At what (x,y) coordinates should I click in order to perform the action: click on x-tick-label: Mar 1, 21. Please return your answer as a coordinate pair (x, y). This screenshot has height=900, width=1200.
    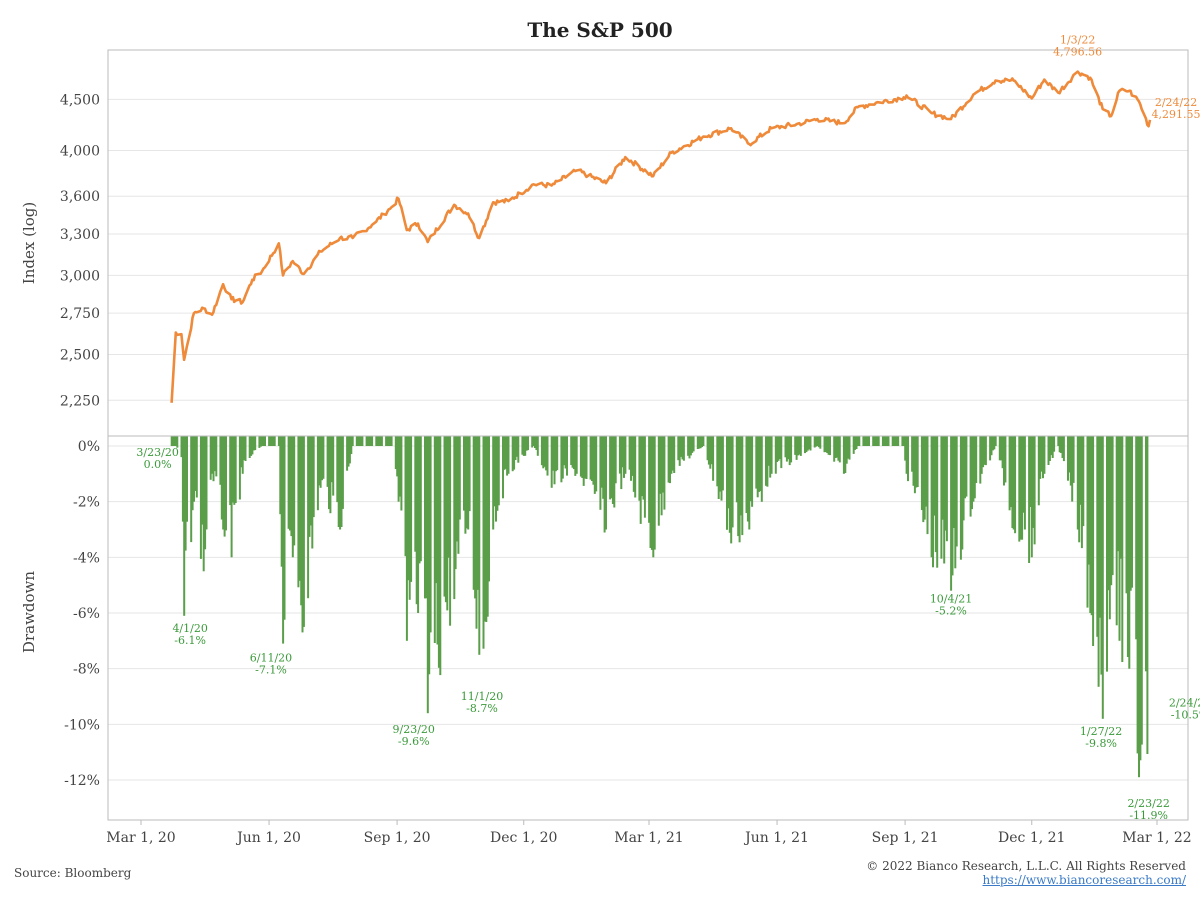
    Looking at the image, I should click on (648, 838).